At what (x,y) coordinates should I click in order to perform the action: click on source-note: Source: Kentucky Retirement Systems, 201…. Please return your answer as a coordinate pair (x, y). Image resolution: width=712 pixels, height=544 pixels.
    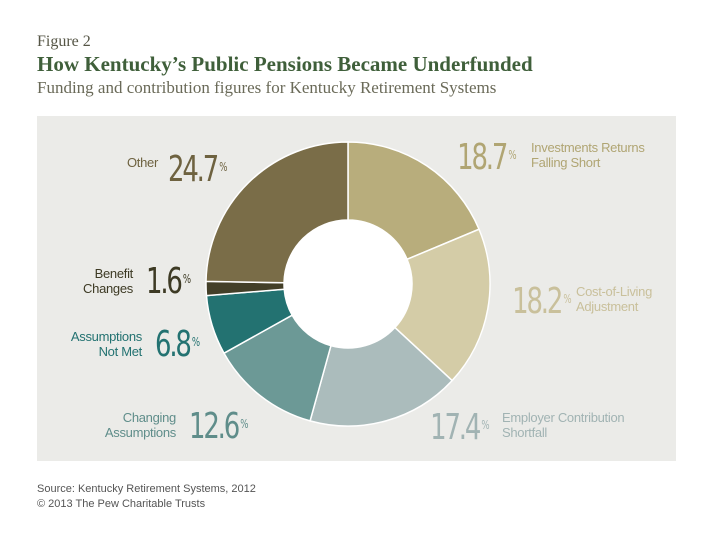
    Looking at the image, I should click on (146, 489).